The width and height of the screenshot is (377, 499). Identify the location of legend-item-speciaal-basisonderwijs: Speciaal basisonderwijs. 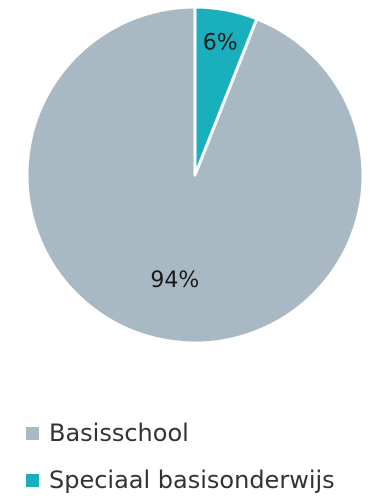
(180, 480).